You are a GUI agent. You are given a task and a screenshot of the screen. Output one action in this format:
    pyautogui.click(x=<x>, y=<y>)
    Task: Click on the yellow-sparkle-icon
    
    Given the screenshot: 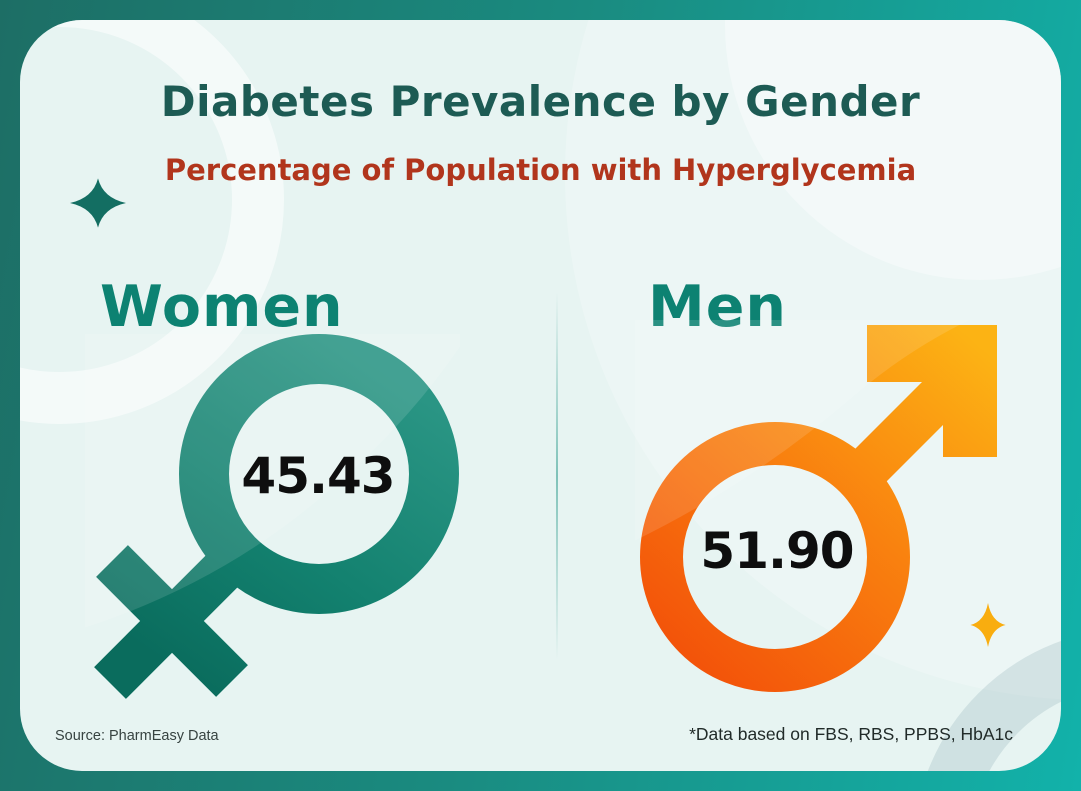 What is the action you would take?
    pyautogui.click(x=988, y=625)
    